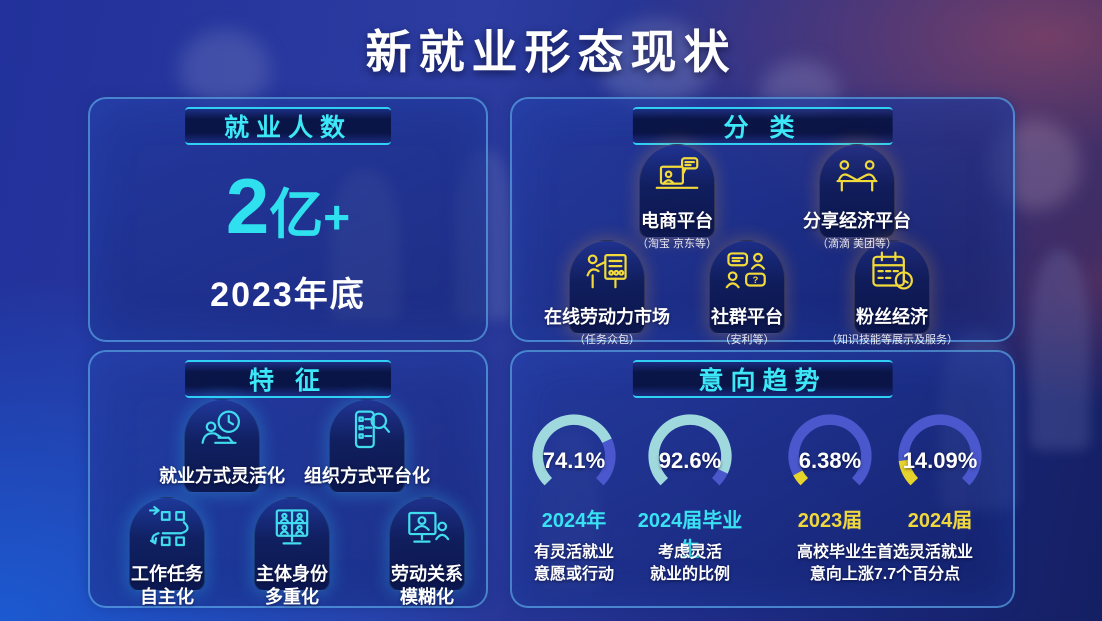  What do you see at coordinates (607, 317) in the screenshot?
I see `category-label: 在线劳动力市场` at bounding box center [607, 317].